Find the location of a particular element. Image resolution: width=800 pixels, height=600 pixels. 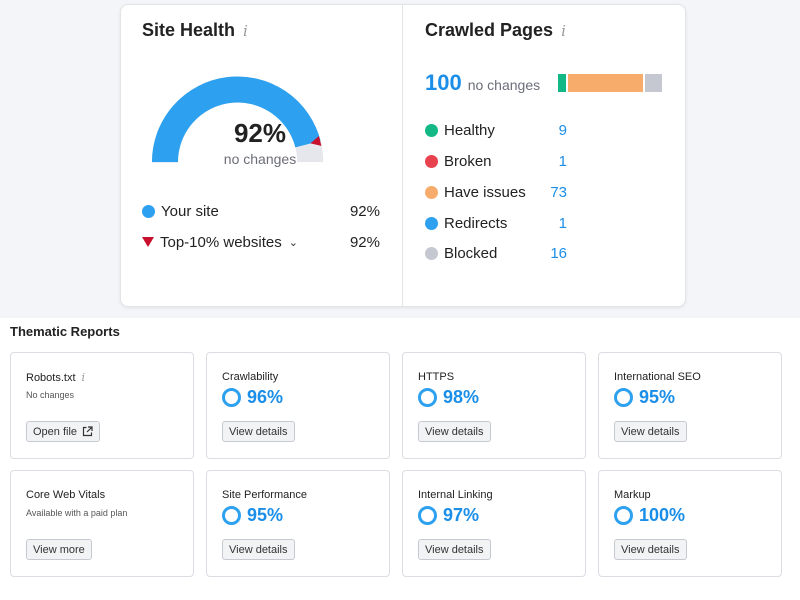

tile-title: Core Web Vitals is located at coordinates (66, 495).